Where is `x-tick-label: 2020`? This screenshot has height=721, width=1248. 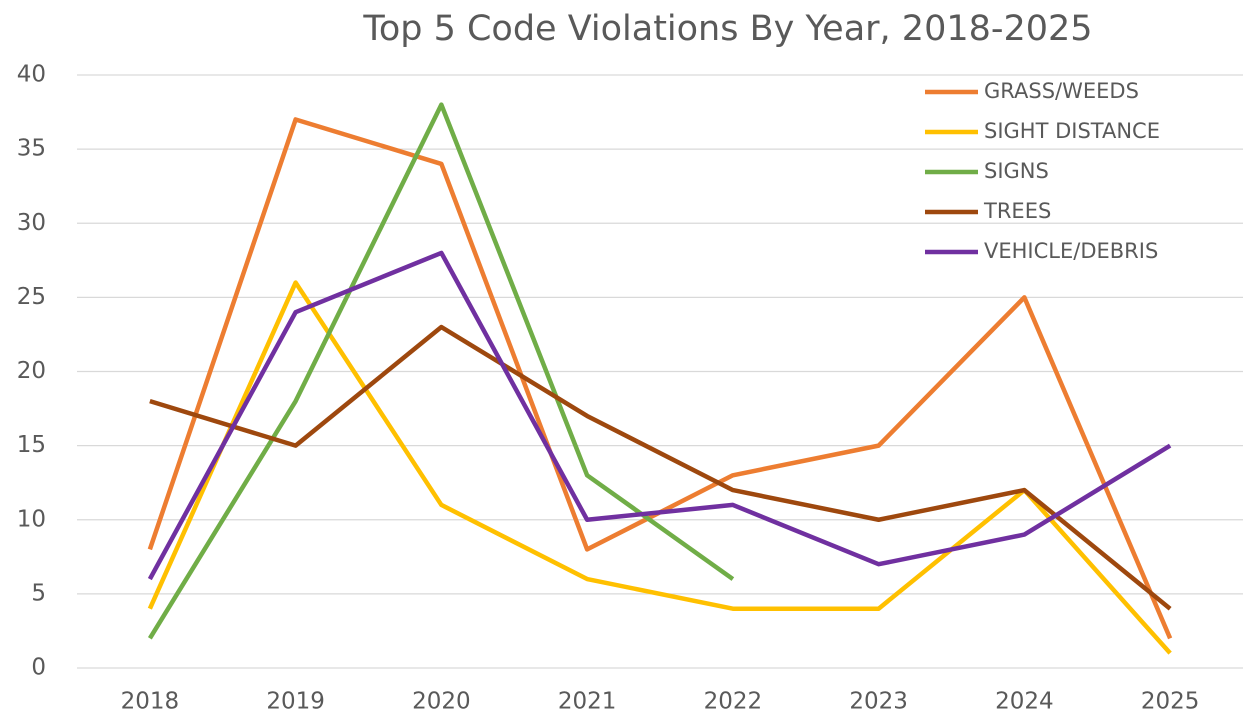
x-tick-label: 2020 is located at coordinates (441, 702).